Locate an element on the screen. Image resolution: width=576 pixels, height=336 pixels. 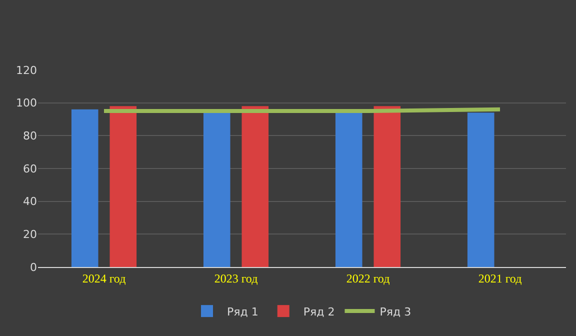
y-tick-label: 40 is located at coordinates (30, 201).